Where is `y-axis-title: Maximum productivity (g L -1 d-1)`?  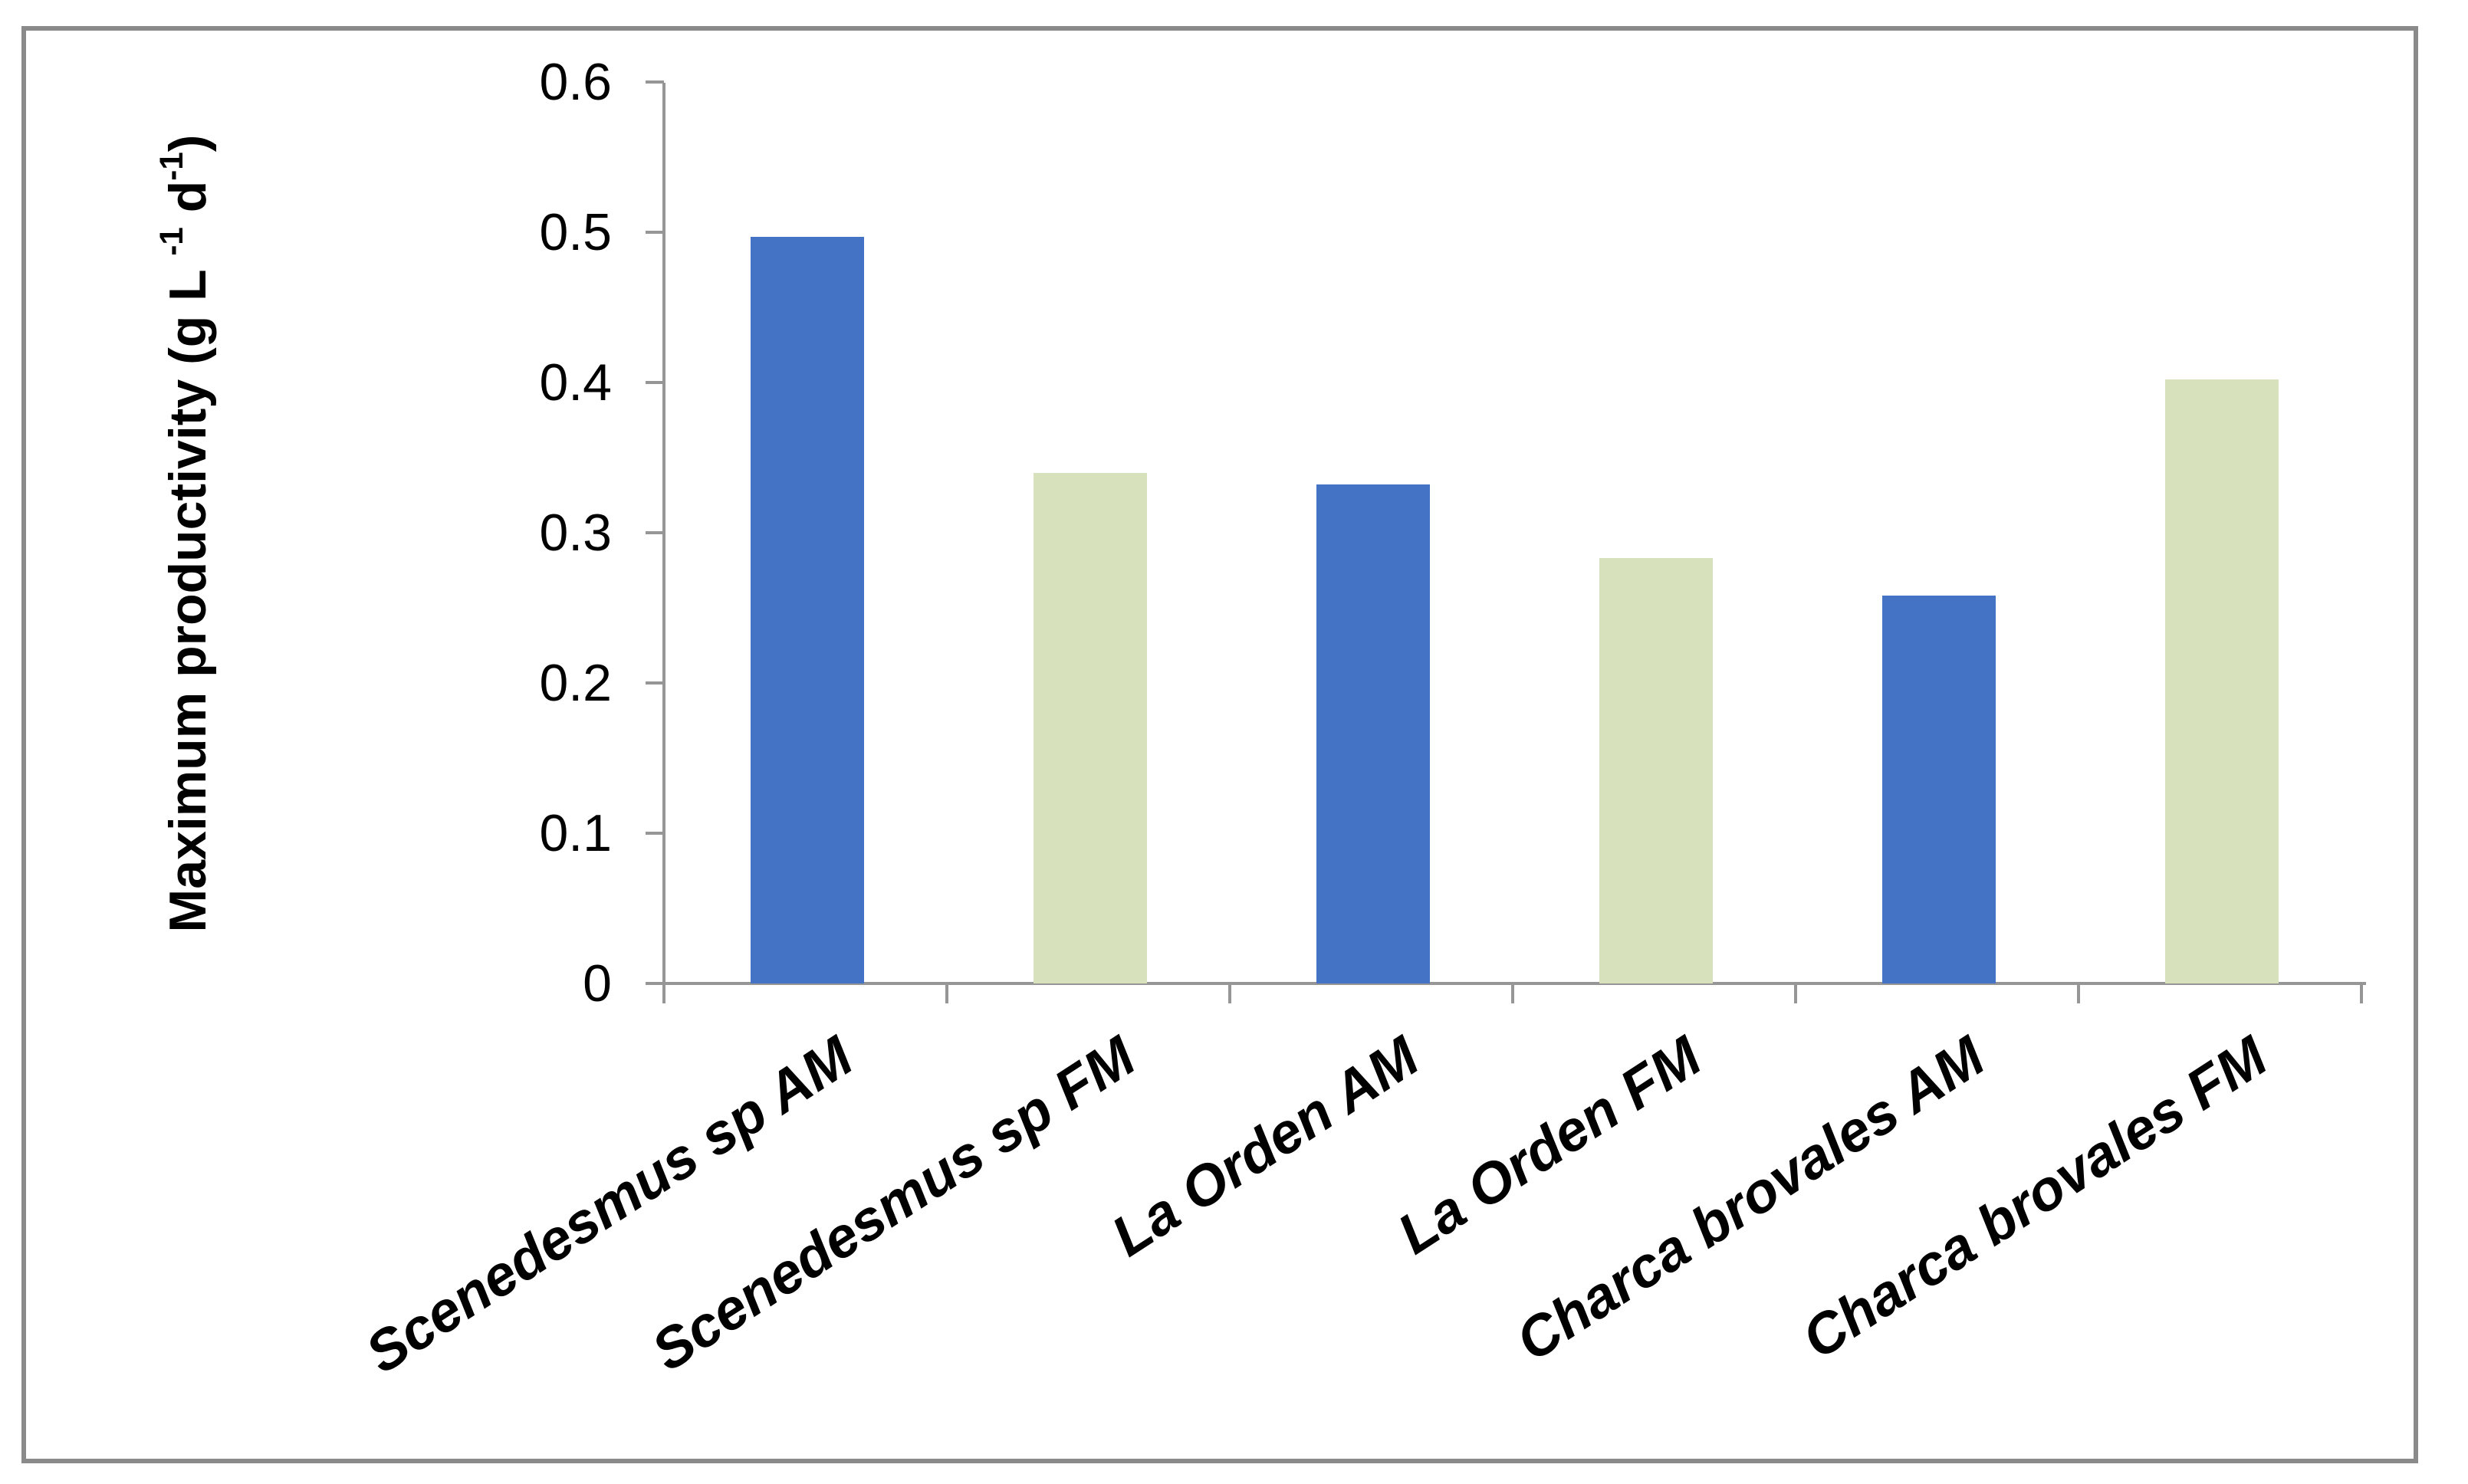
y-axis-title: Maximum productivity (g L -1 d-1) is located at coordinates (186, 535).